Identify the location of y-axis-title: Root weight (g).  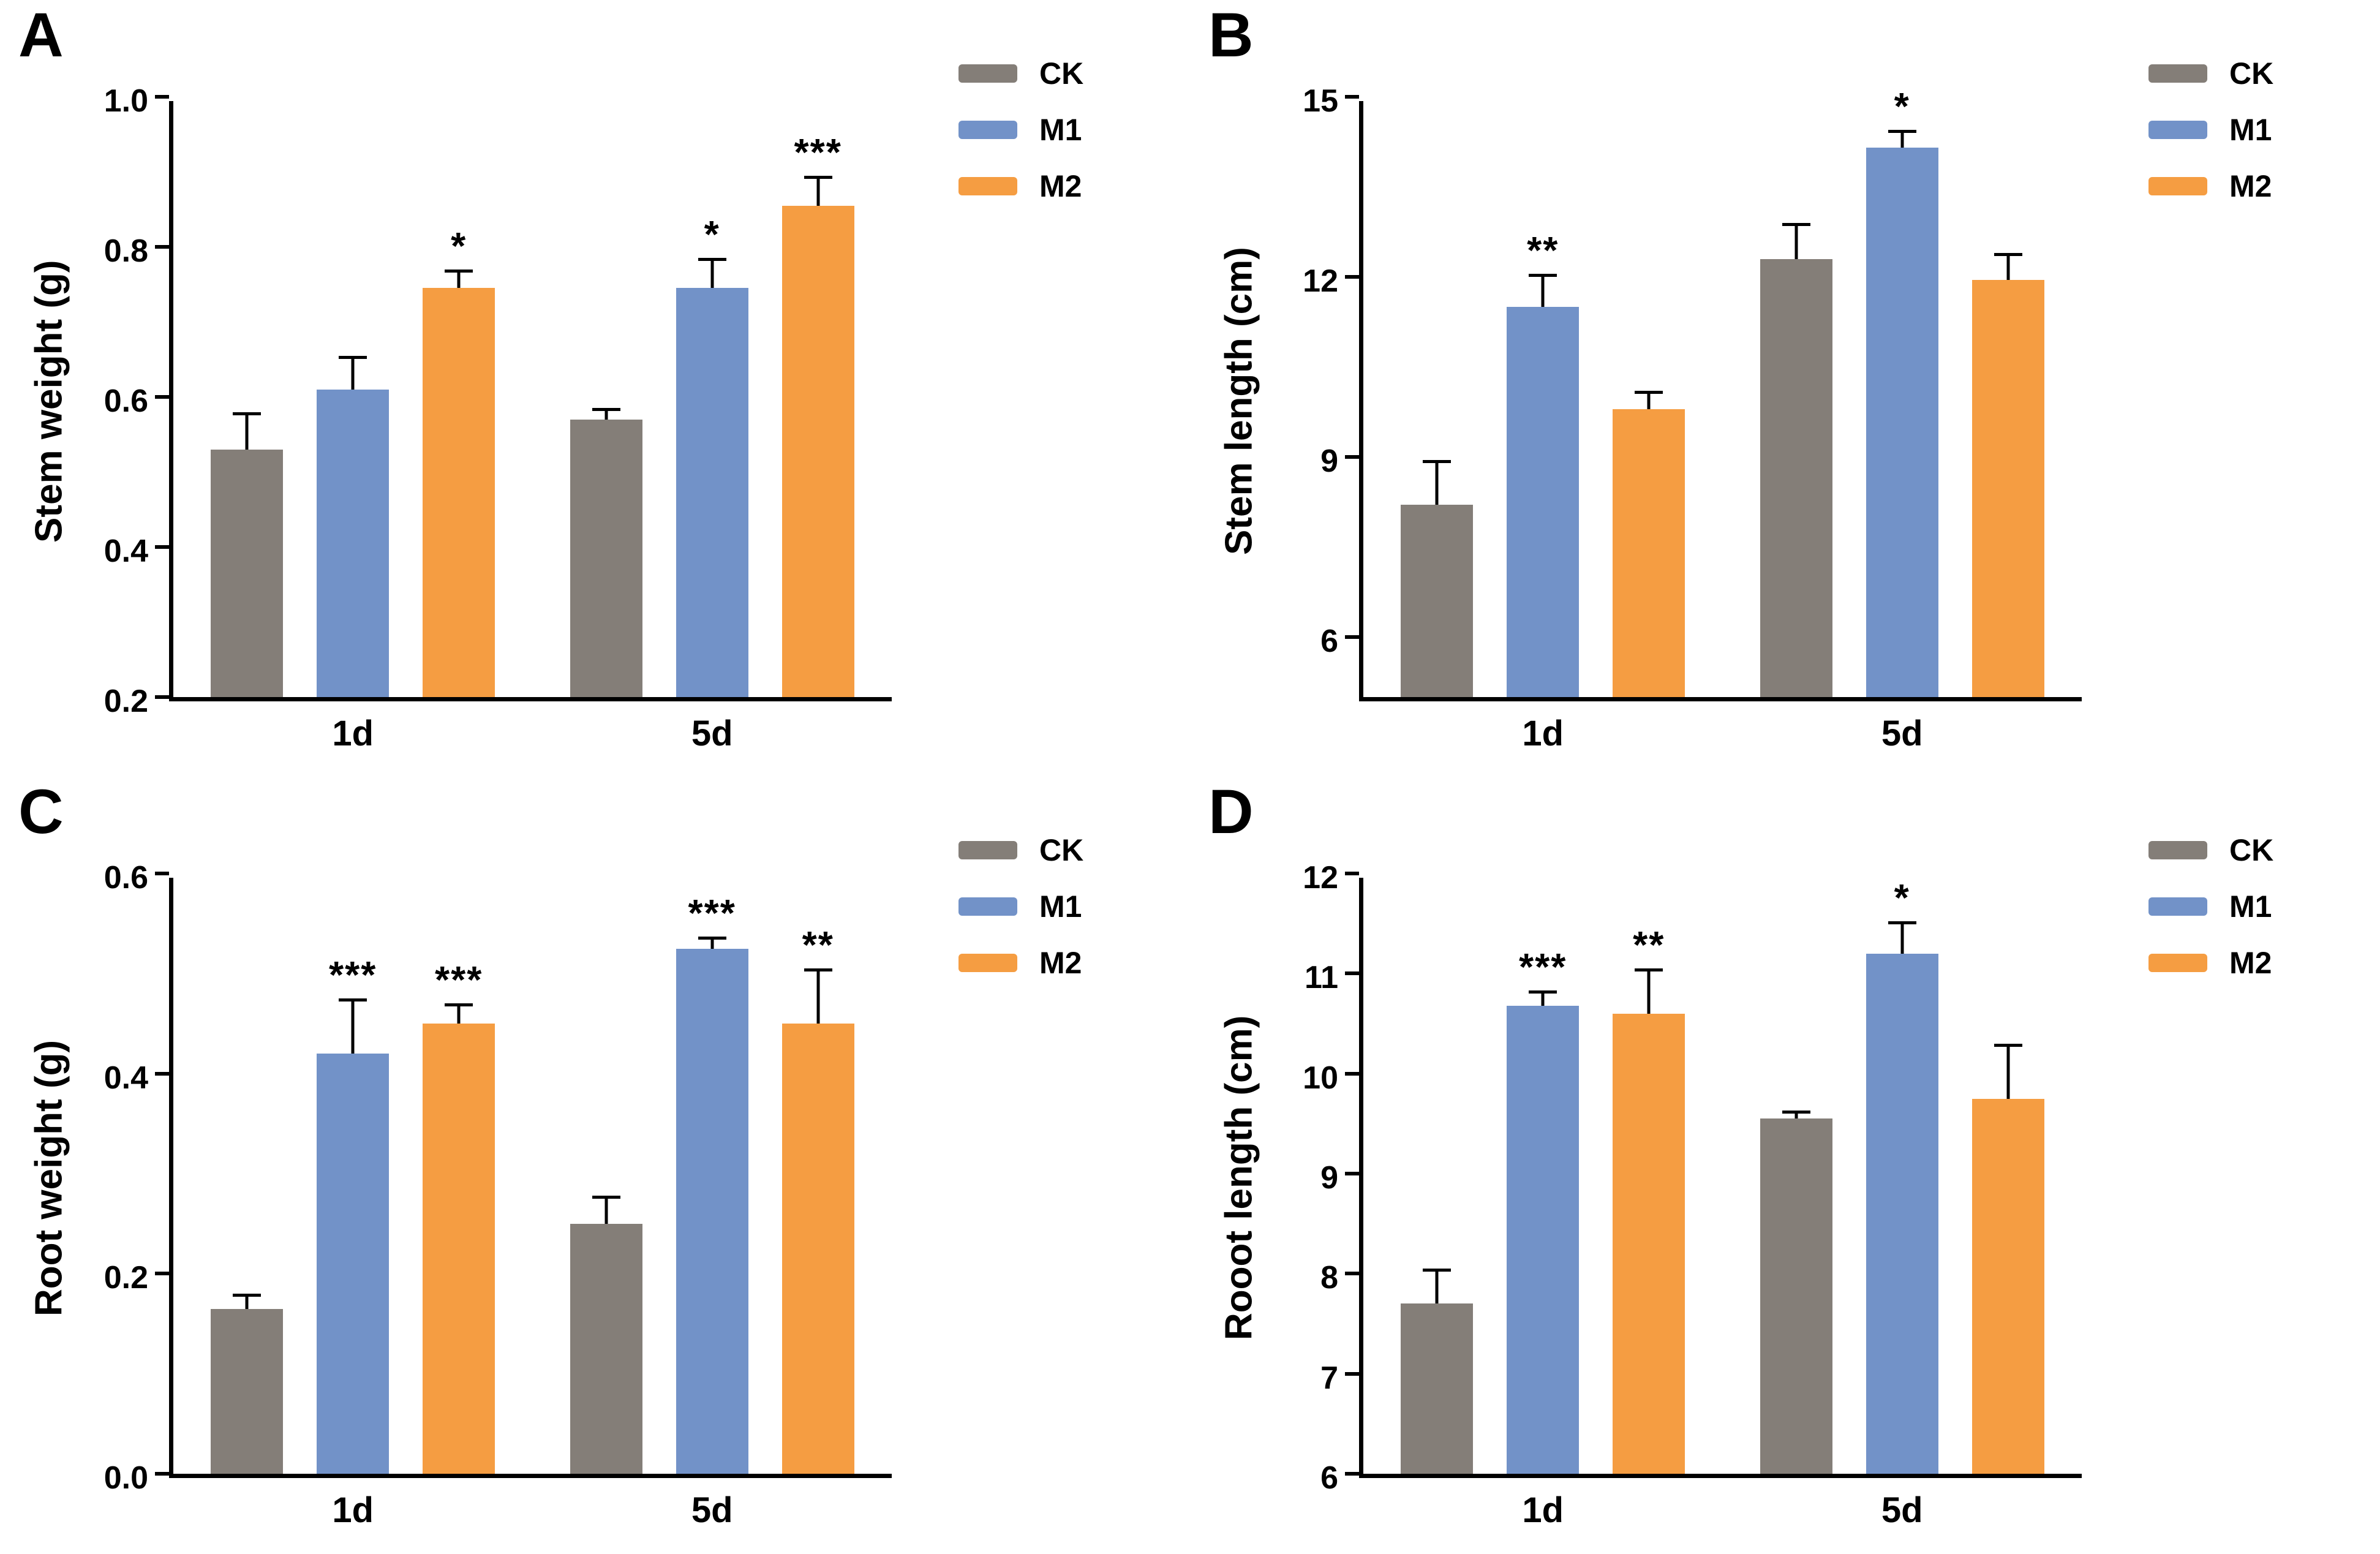
(49, 1177).